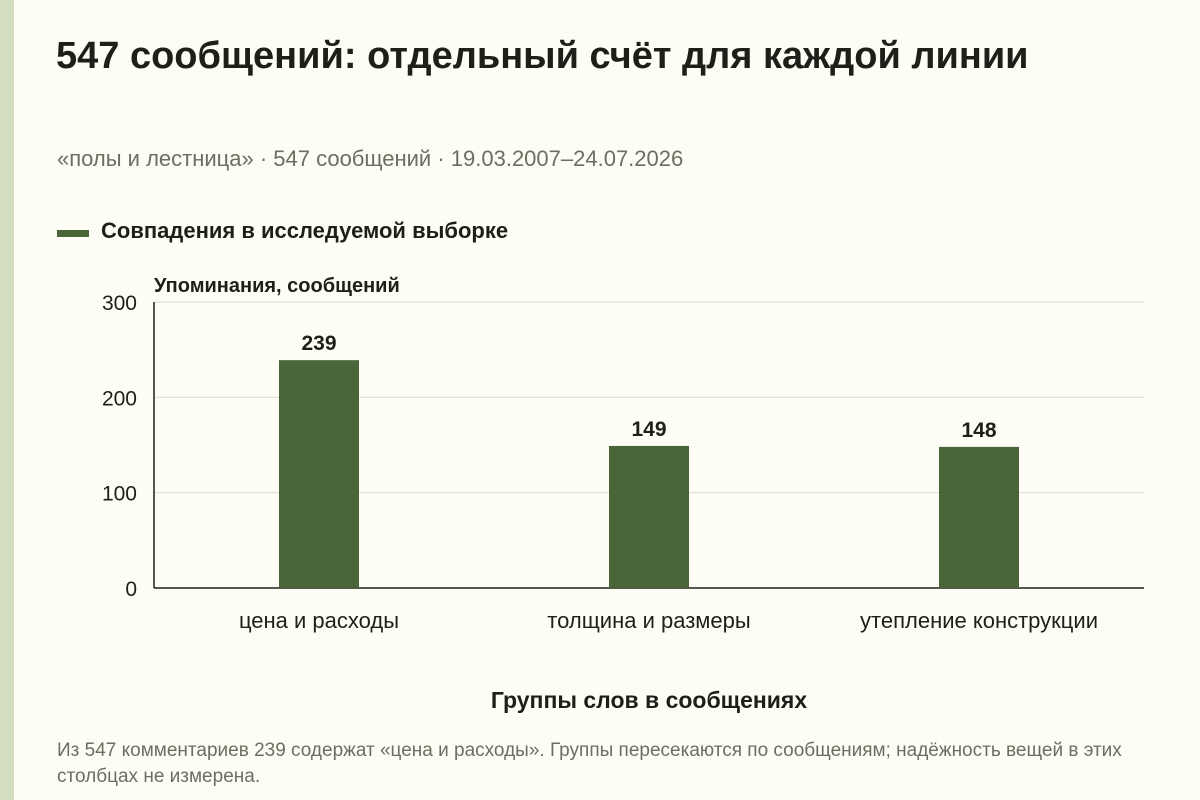  I want to click on legend-swatch, so click(73, 233).